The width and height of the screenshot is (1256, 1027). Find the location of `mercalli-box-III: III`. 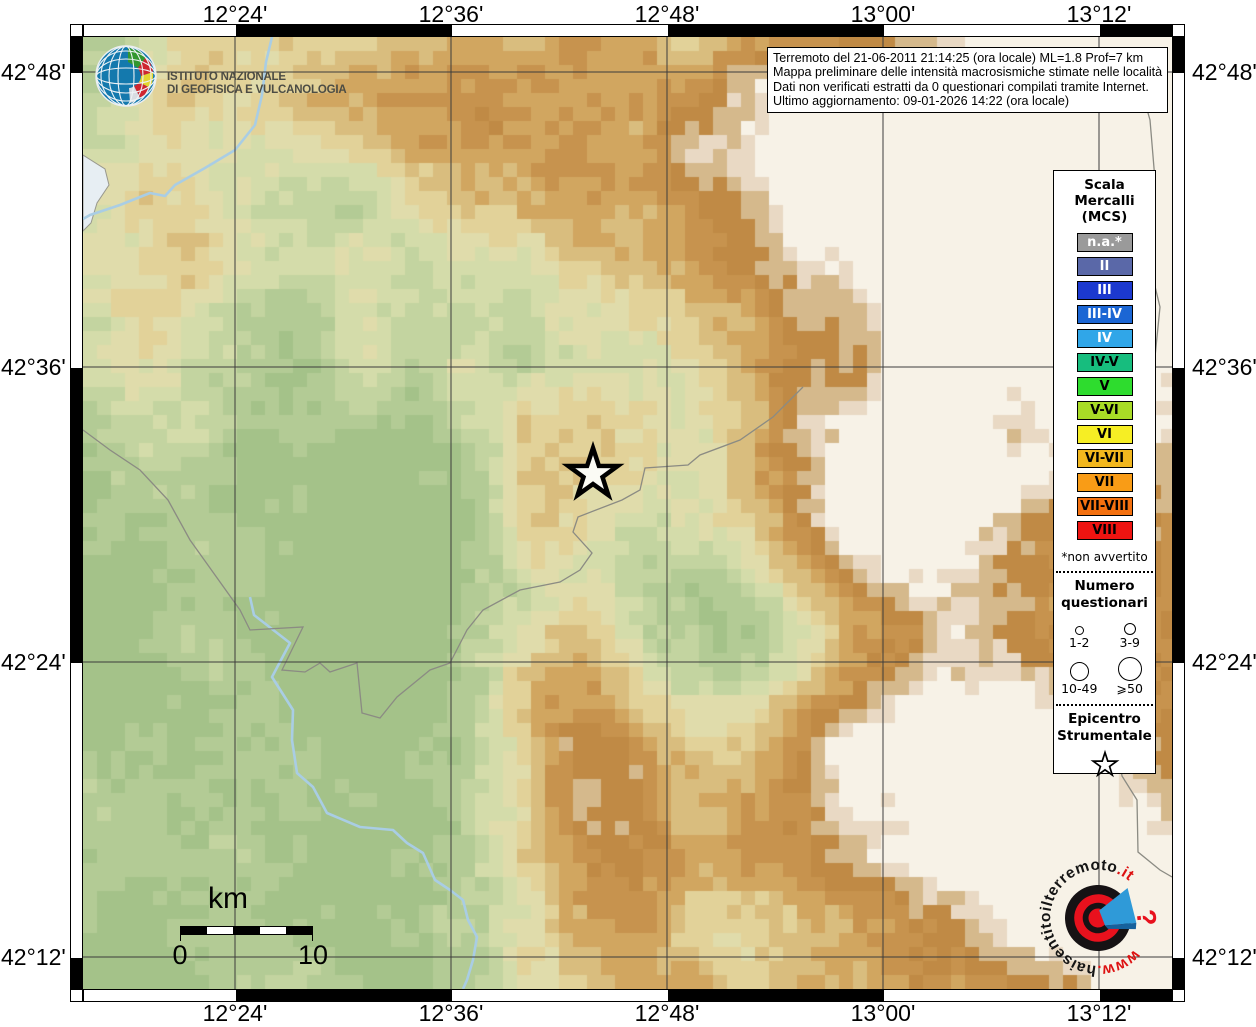

mercalli-box-III: III is located at coordinates (1104, 290).